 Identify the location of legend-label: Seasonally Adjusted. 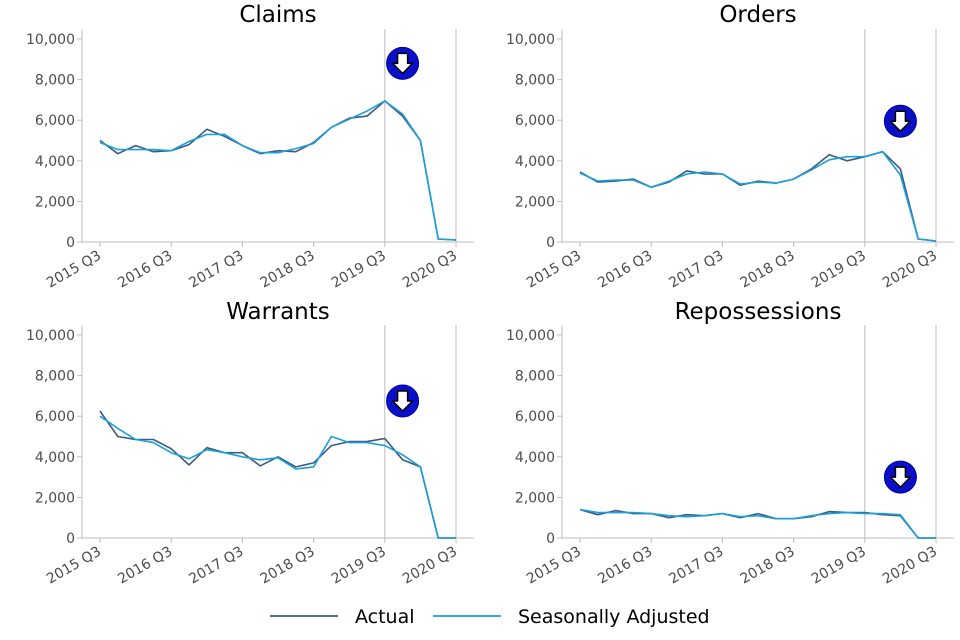
(614, 617).